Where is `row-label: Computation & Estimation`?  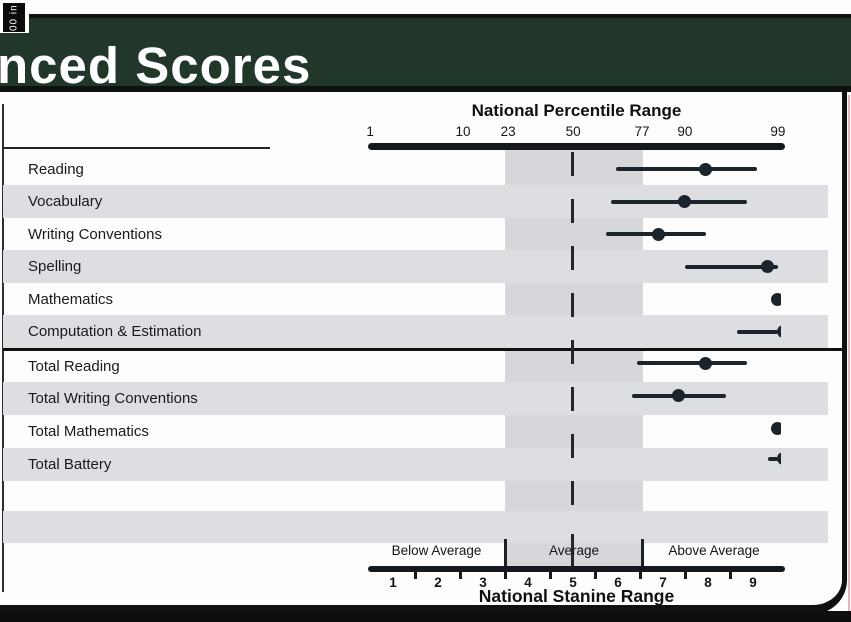
row-label: Computation & Estimation is located at coordinates (115, 331).